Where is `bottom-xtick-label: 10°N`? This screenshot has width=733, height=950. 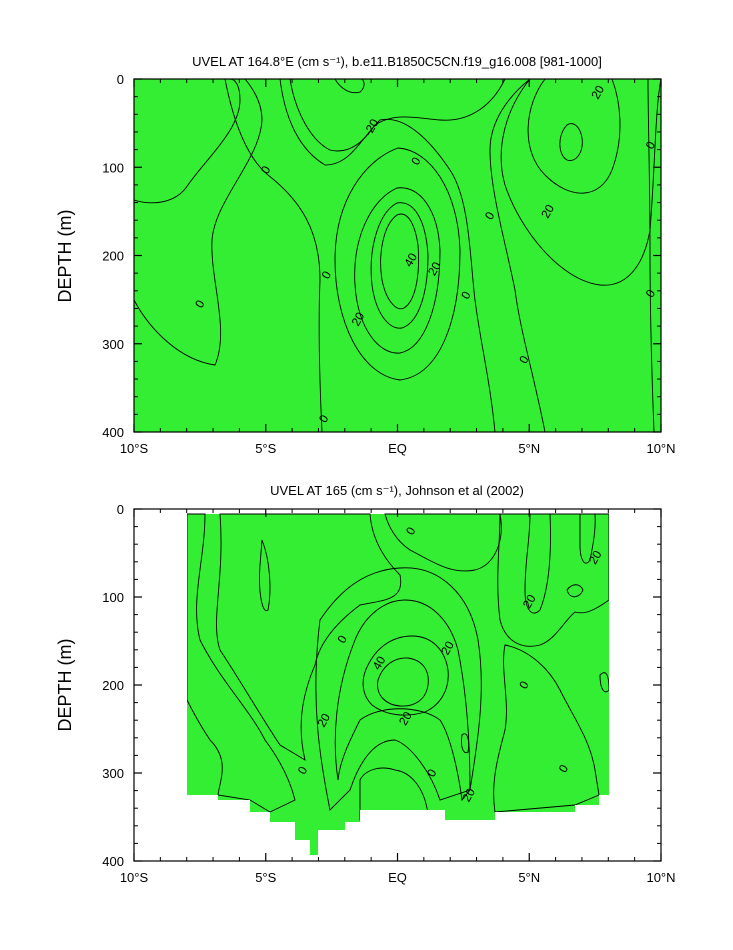
bottom-xtick-label: 10°N is located at coordinates (660, 877).